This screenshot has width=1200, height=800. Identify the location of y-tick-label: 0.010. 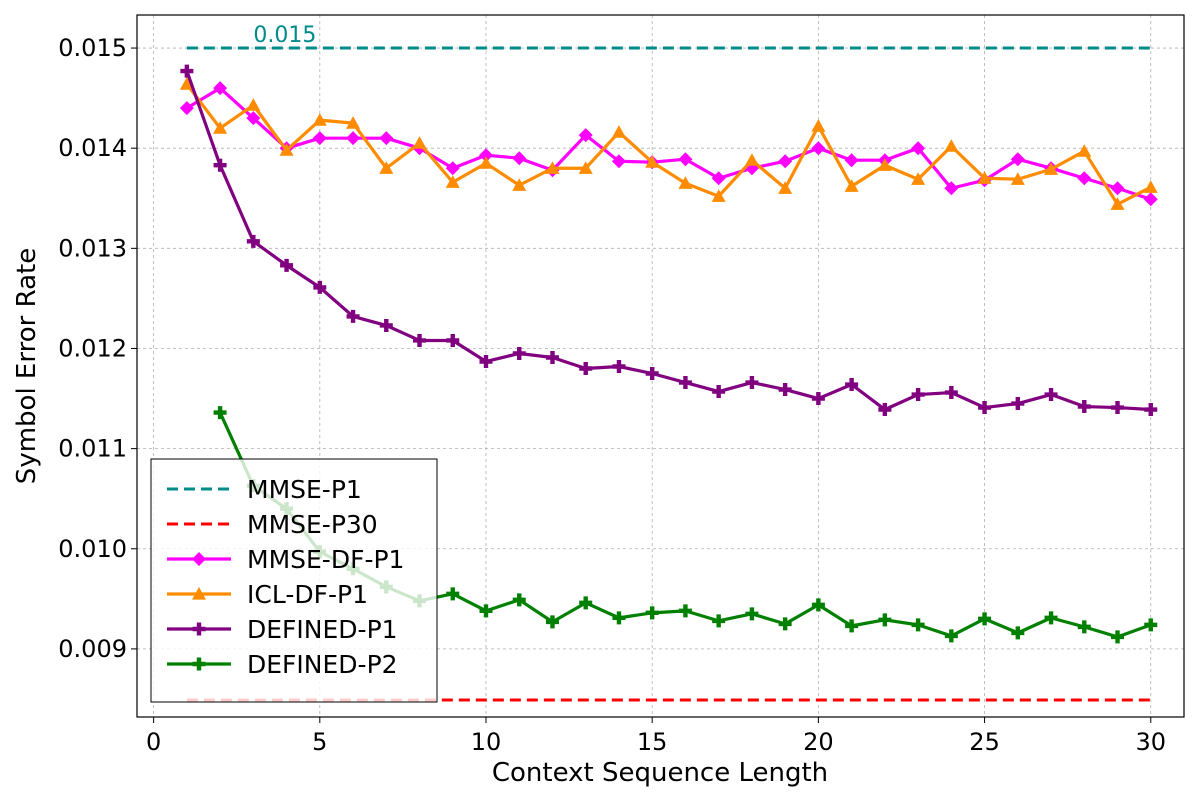
(92, 549).